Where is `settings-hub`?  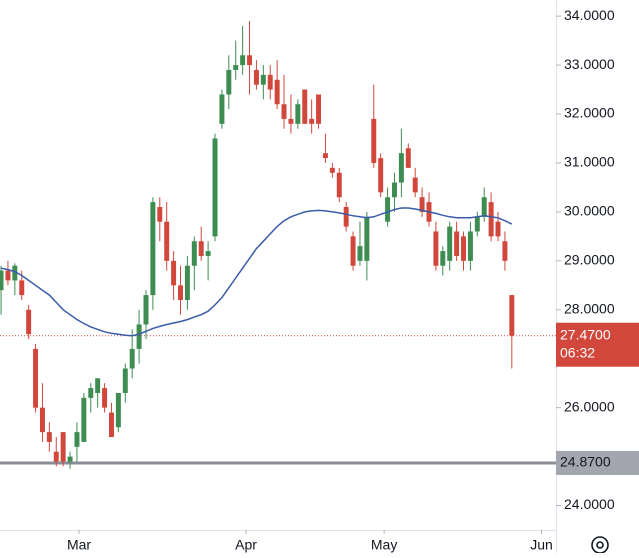
settings-hub is located at coordinates (600, 545).